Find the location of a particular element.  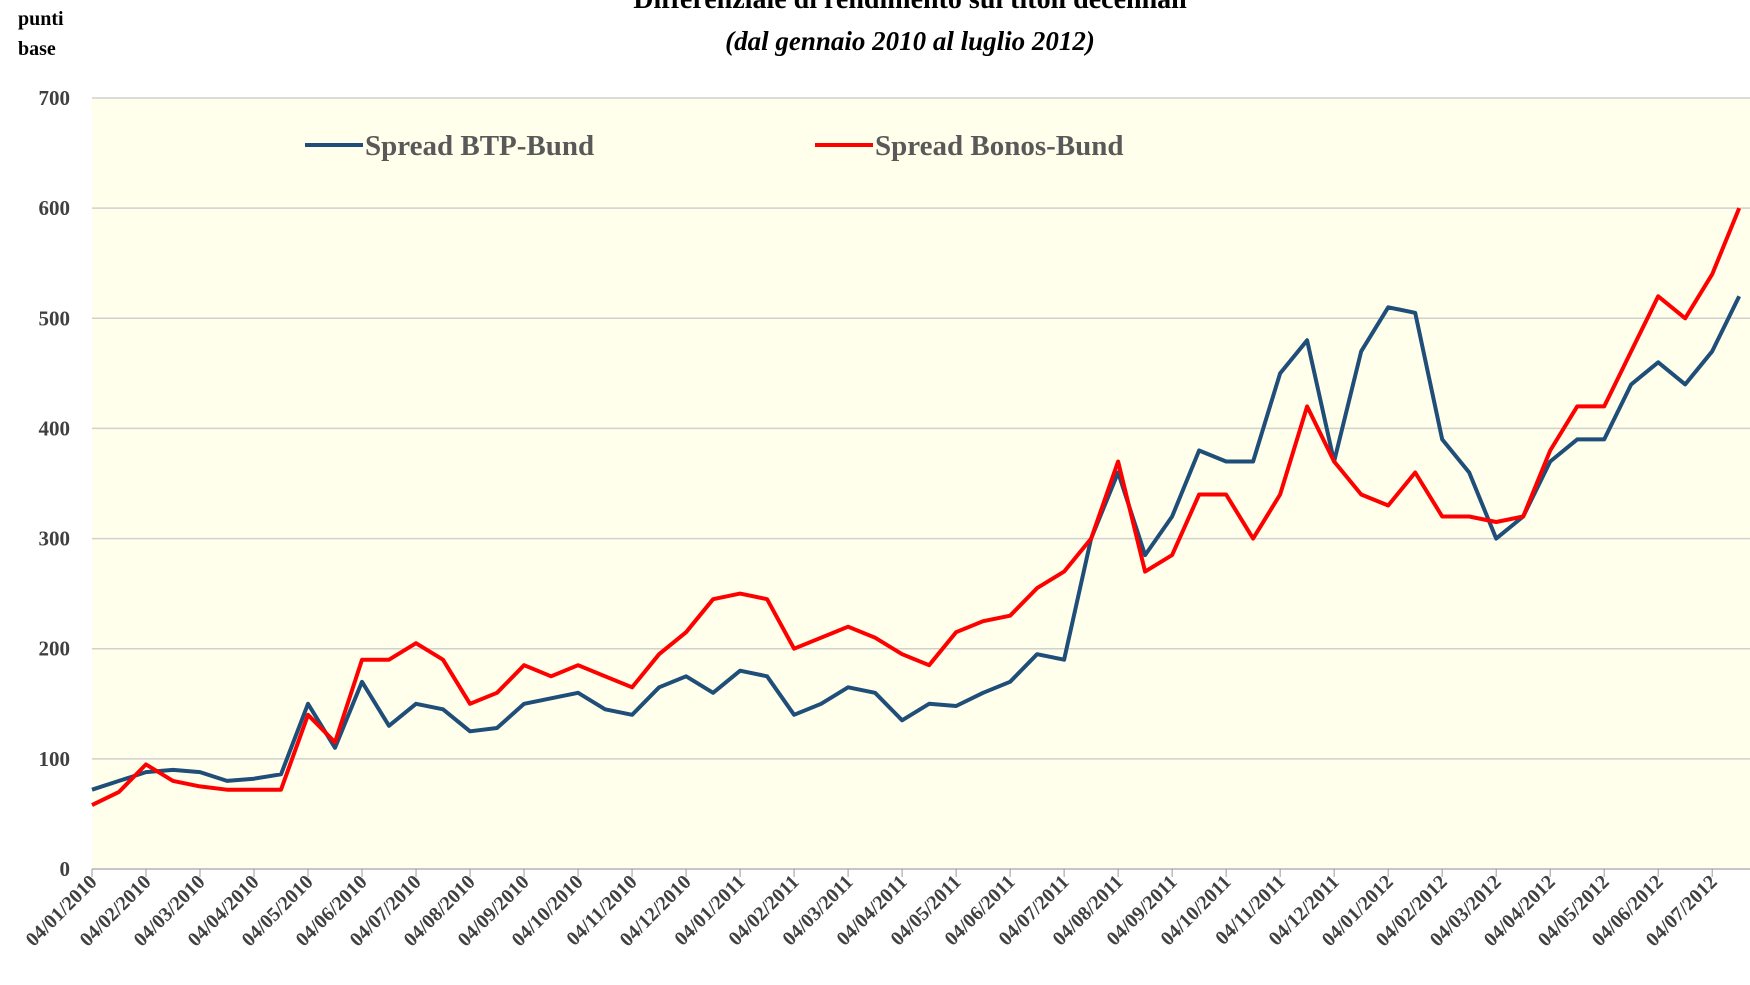

y-tick-label: 600 is located at coordinates (55, 208).